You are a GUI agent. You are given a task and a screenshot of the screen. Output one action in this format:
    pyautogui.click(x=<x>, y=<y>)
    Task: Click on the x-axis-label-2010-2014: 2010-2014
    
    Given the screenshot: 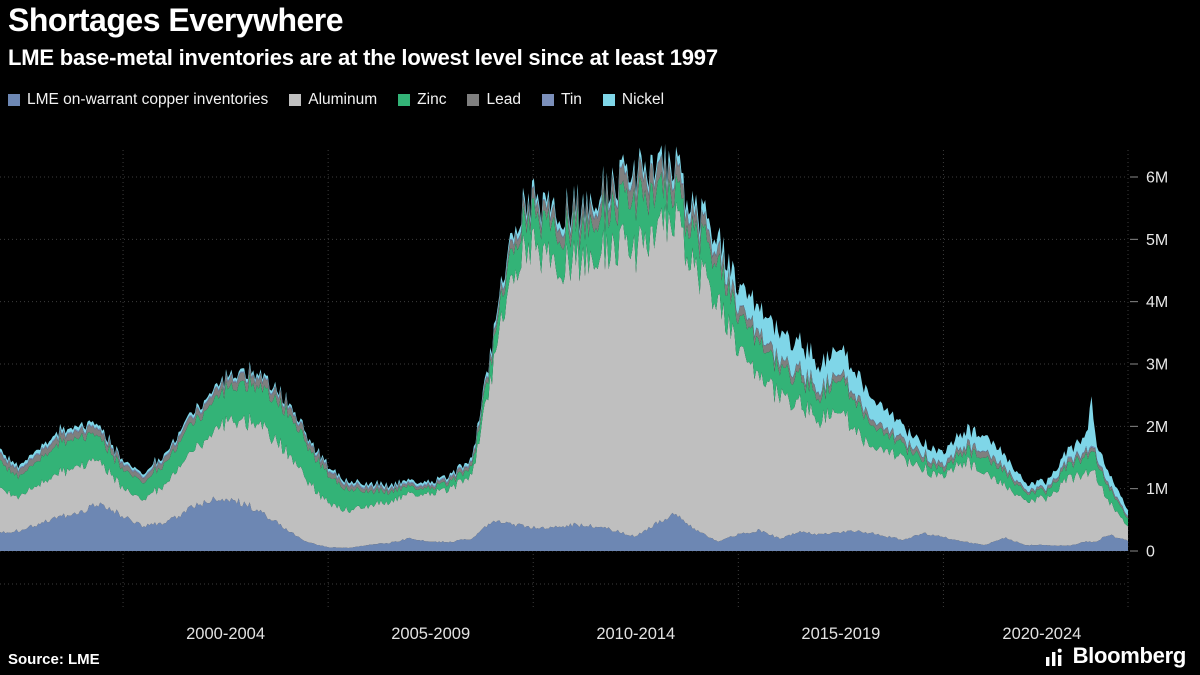 What is the action you would take?
    pyautogui.click(x=635, y=634)
    